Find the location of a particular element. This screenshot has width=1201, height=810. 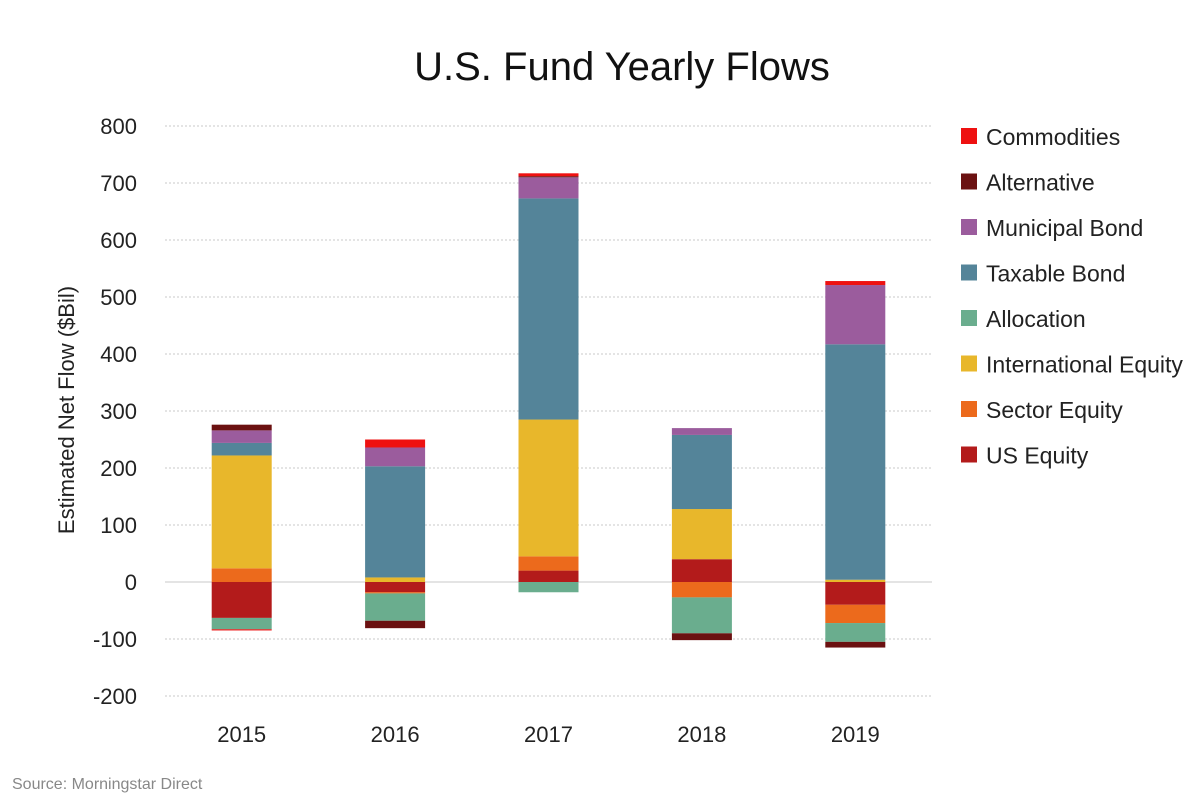

y-tick-label: 600 is located at coordinates (118, 240).